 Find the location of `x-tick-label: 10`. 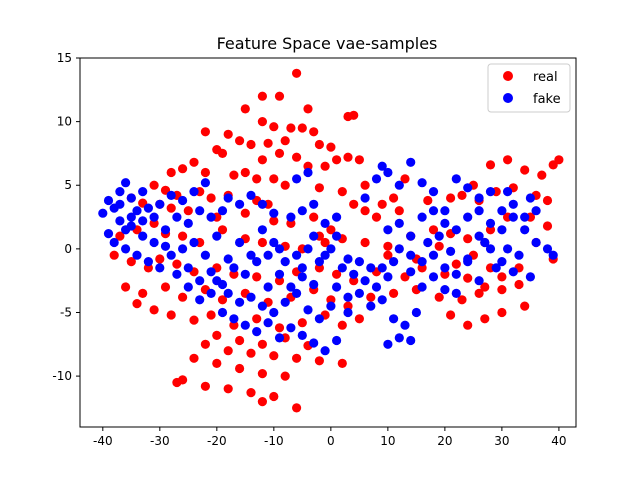

x-tick-label: 10 is located at coordinates (387, 441).